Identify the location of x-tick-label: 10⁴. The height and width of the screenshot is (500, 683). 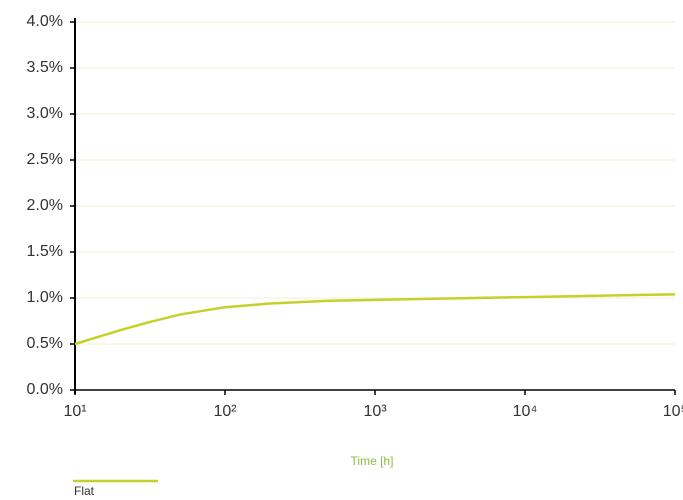
(525, 411).